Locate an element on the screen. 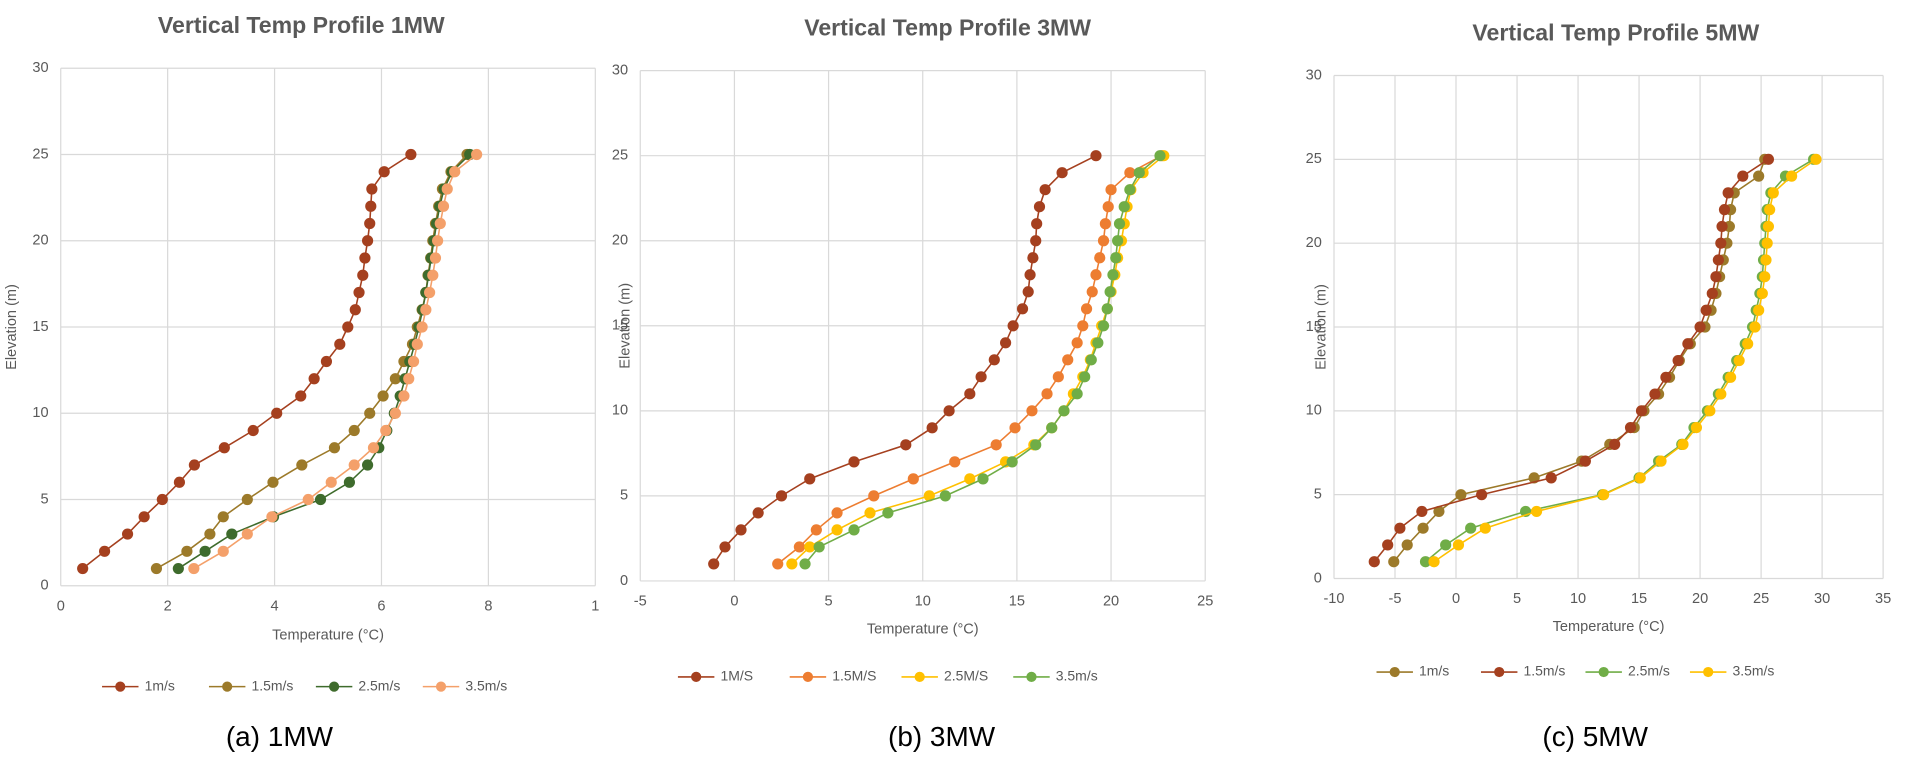 Image resolution: width=1905 pixels, height=767 pixels. y-tick-label: 0 is located at coordinates (44, 586).